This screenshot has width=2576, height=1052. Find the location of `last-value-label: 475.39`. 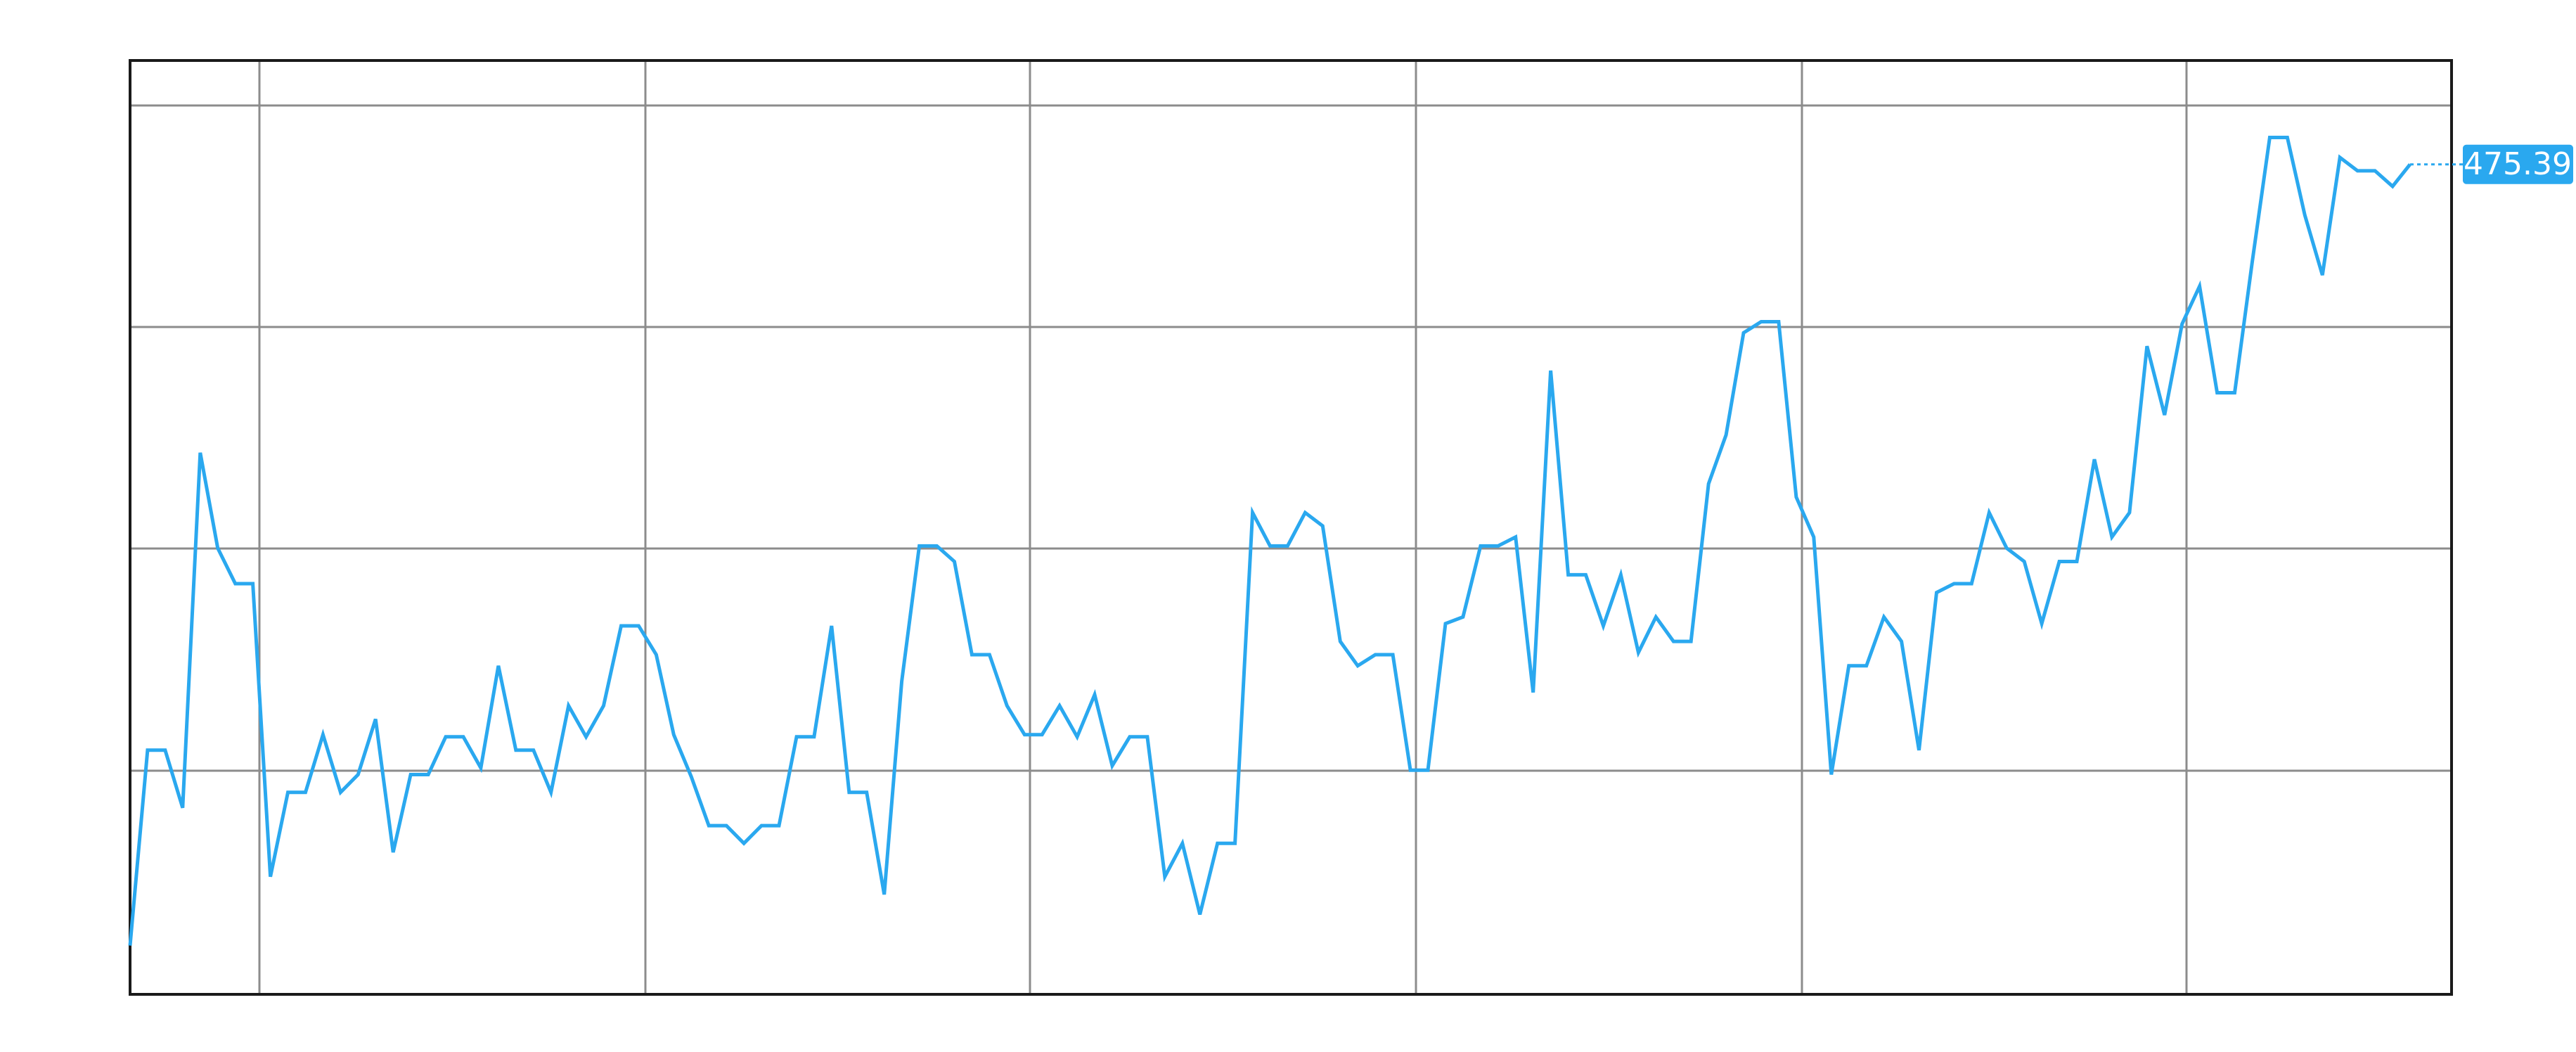

last-value-label: 475.39 is located at coordinates (2518, 164).